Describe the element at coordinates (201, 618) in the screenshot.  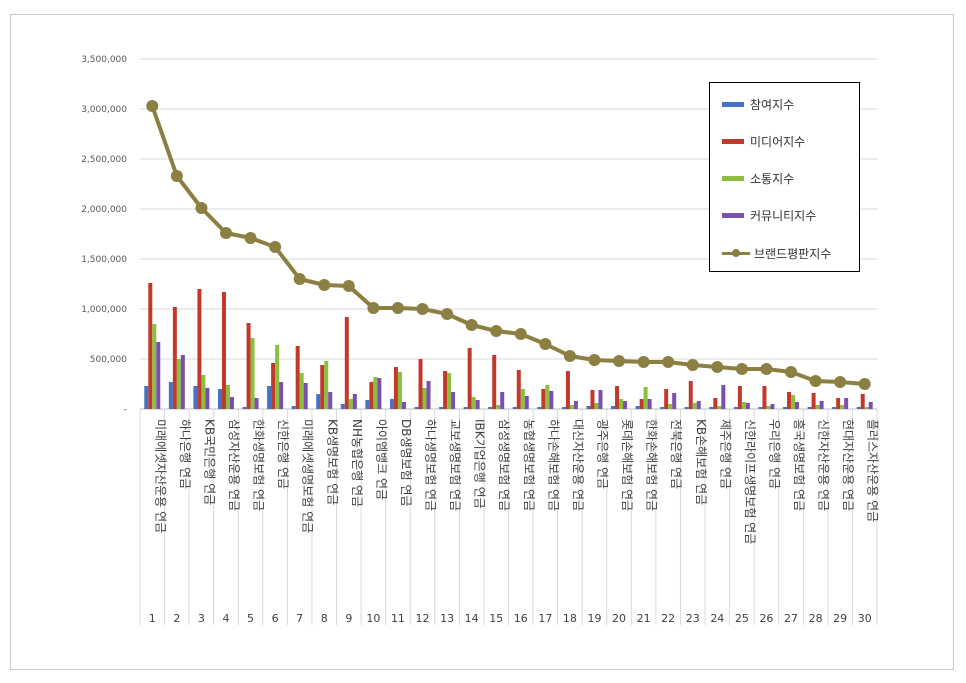
I see `x-rank-label: 3` at that location.